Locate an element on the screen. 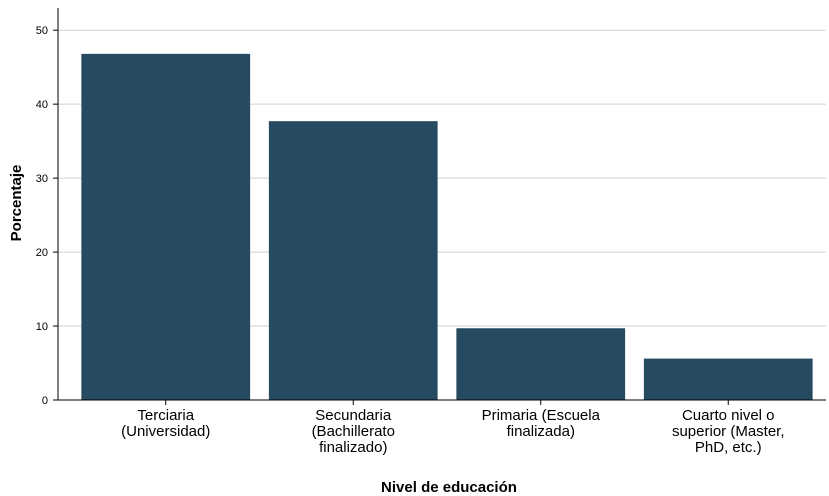 The image size is (829, 496). y-tick-label: 0 is located at coordinates (45, 401).